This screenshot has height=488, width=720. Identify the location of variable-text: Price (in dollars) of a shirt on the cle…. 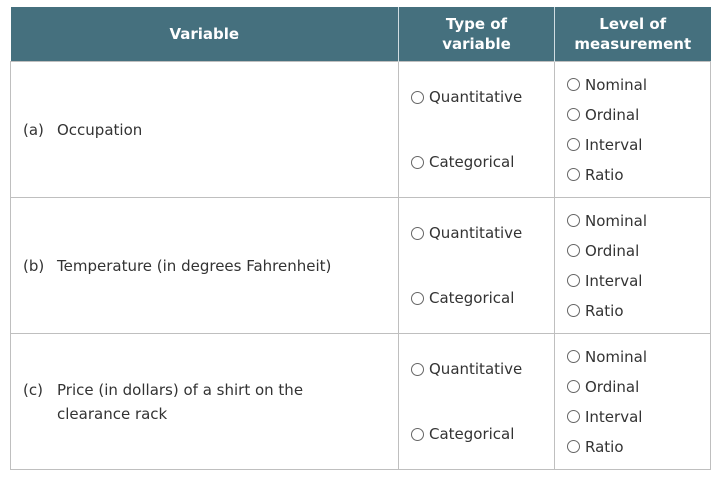
(180, 401).